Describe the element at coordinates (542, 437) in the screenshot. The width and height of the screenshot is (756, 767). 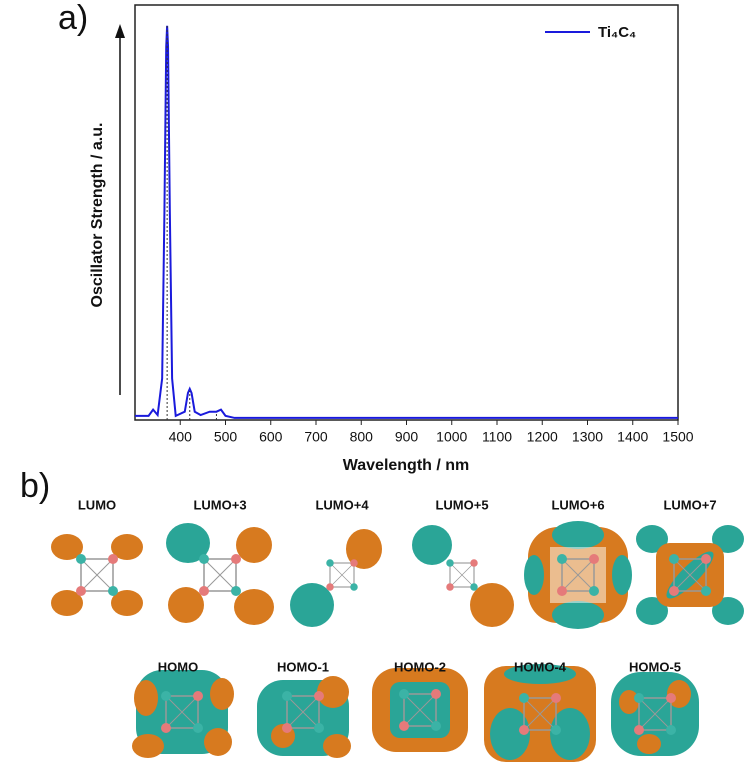
I see `x-tick-label: 1200` at that location.